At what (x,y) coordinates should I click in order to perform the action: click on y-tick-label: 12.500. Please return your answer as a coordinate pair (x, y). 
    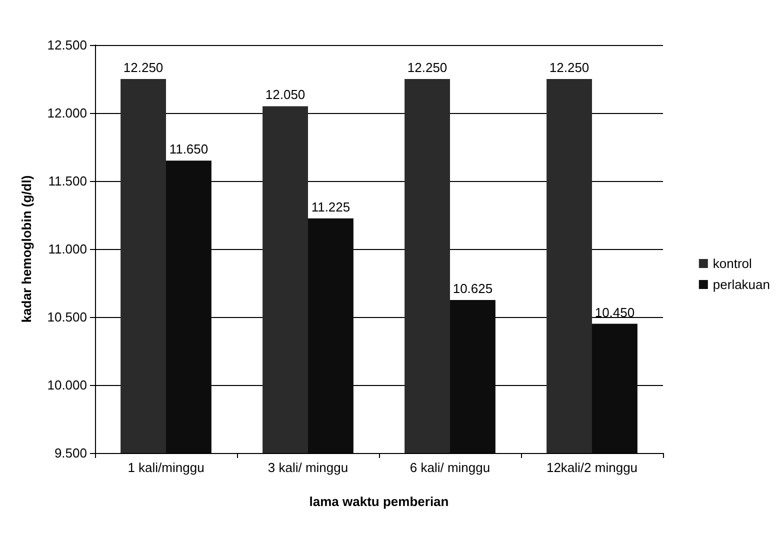
    Looking at the image, I should click on (67, 45).